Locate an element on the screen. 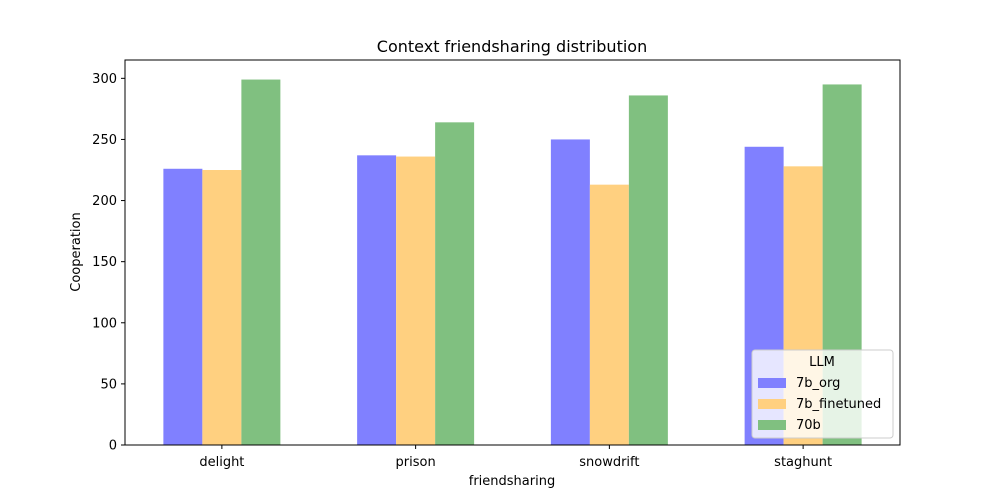 This screenshot has width=1000, height=504. x-tick-label-snowdrift: snowdrift is located at coordinates (609, 462).